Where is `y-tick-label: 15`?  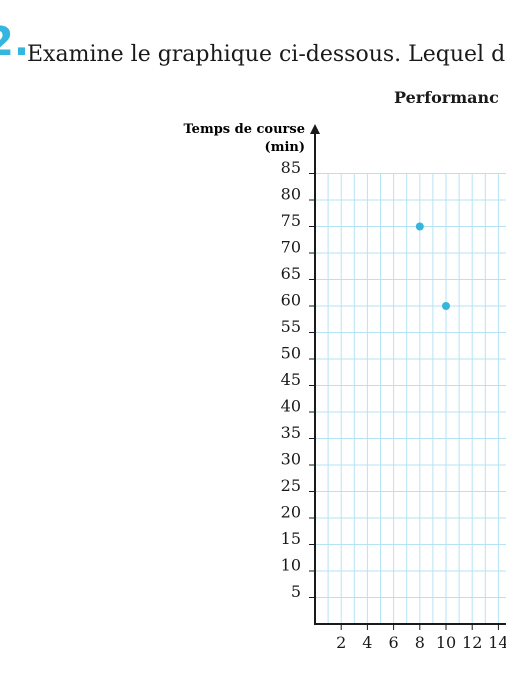 y-tick-label: 15 is located at coordinates (291, 538).